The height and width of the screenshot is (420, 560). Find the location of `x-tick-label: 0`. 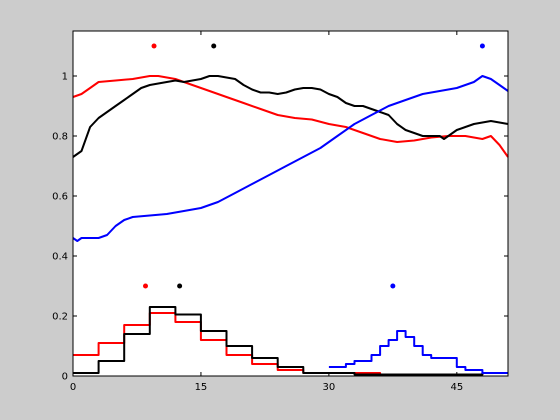

x-tick-label: 0 is located at coordinates (73, 387).